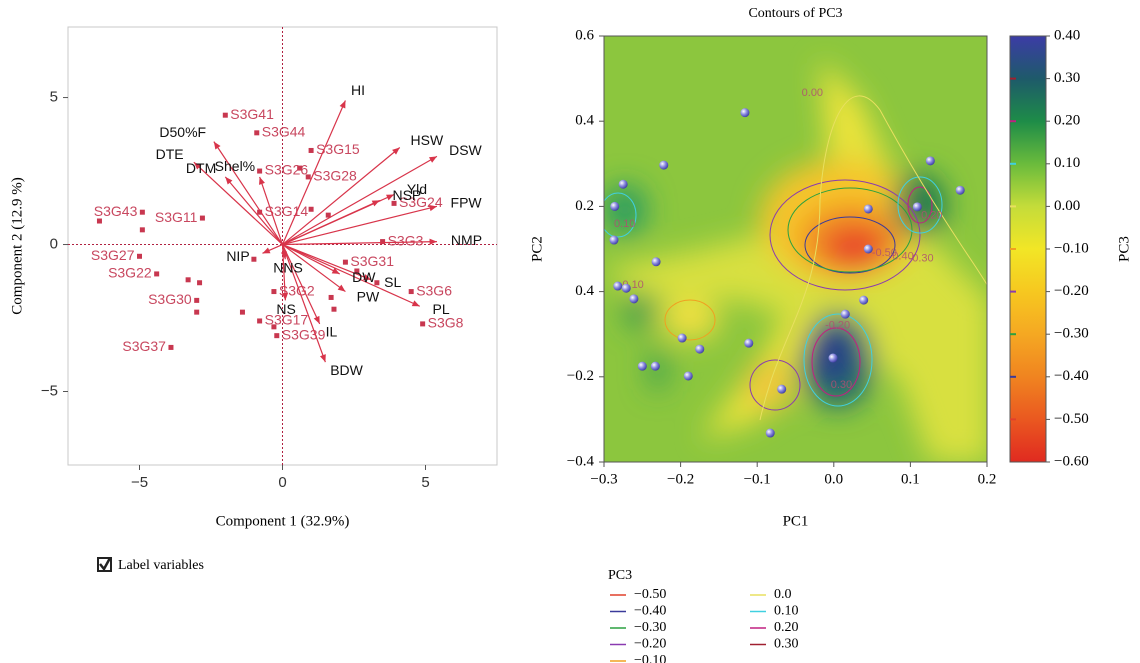 The height and width of the screenshot is (663, 1140). I want to click on x-tick-label: 0.1, so click(910, 479).